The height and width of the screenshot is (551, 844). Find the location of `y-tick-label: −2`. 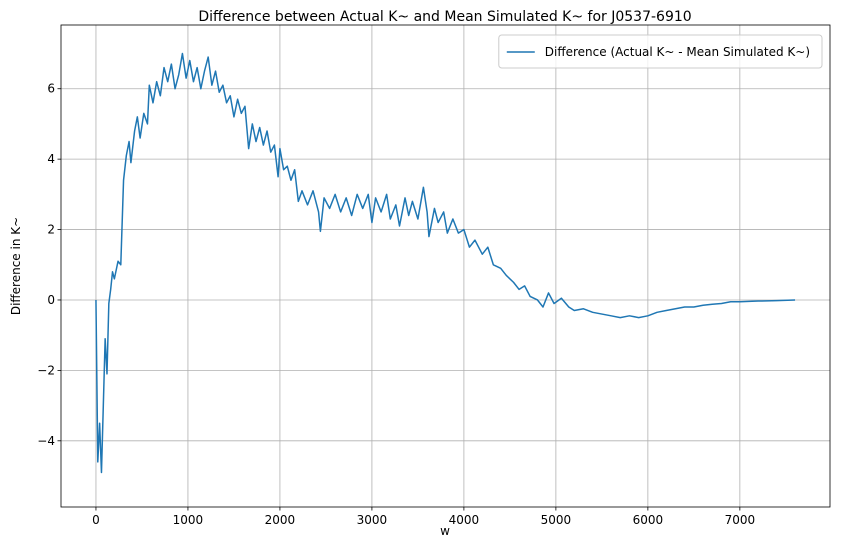

y-tick-label: −2 is located at coordinates (46, 370).